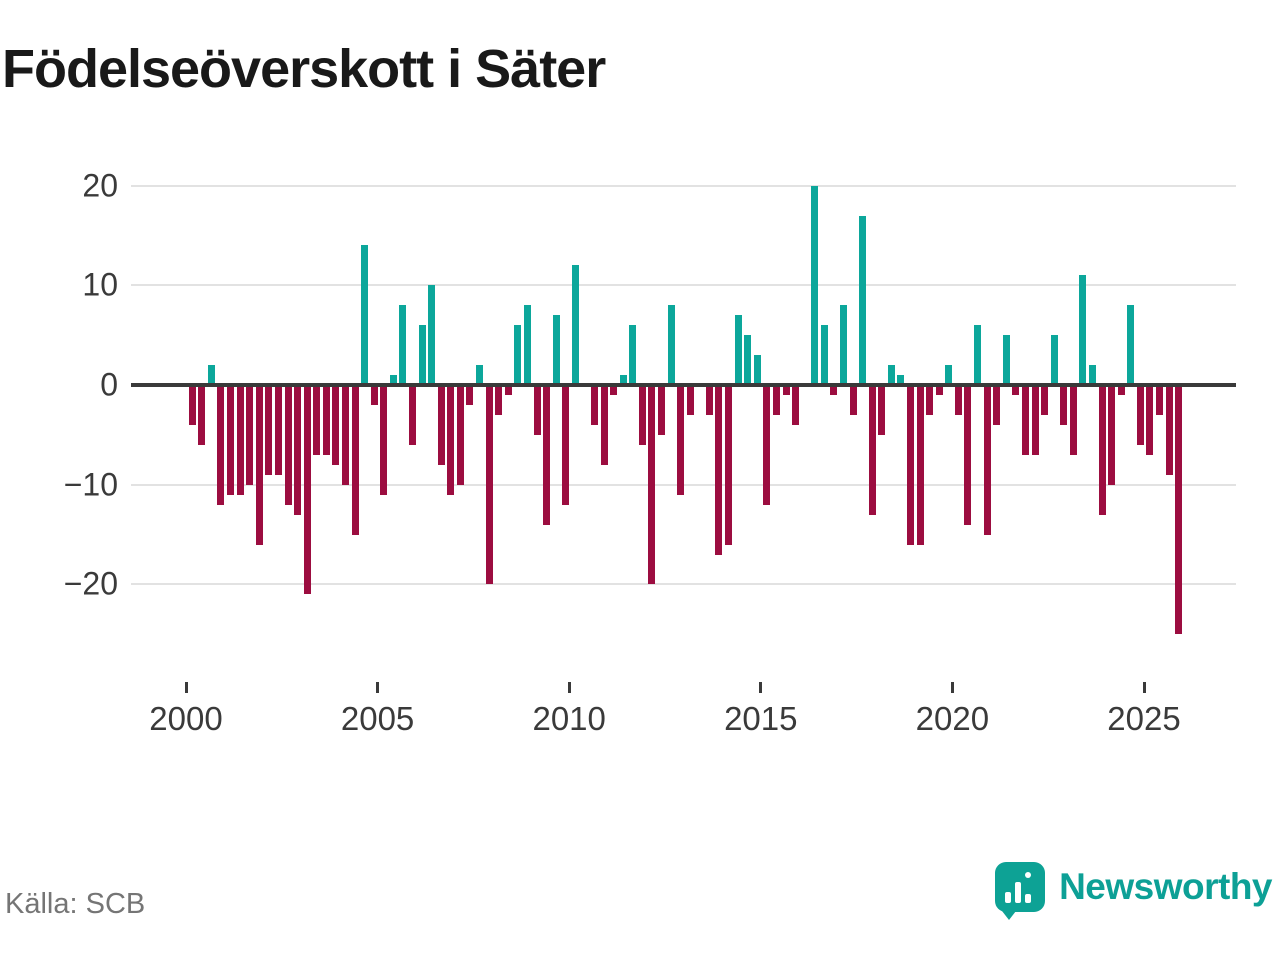  What do you see at coordinates (633, 355) in the screenshot?
I see `bar-2011-q3` at bounding box center [633, 355].